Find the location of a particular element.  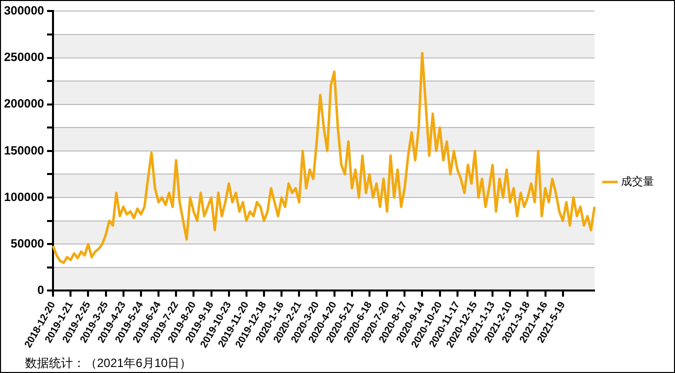

y-tick-label: 100000 is located at coordinates (24, 197).